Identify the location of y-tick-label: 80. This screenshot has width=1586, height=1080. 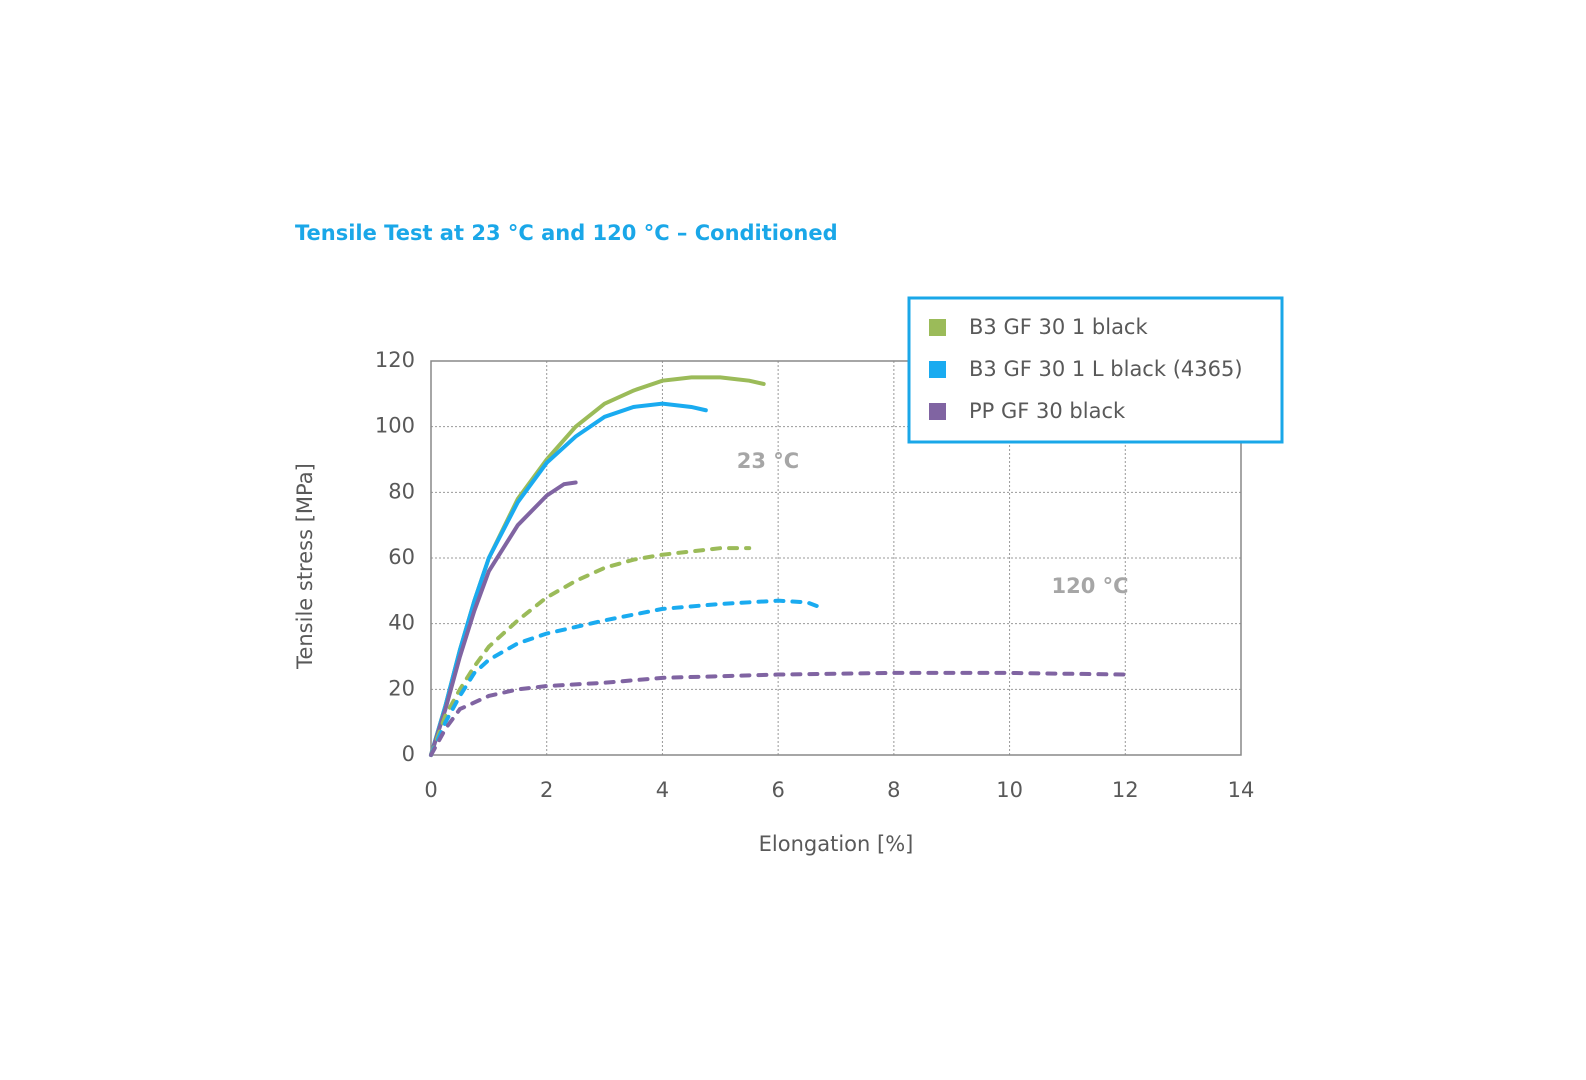
(401, 491).